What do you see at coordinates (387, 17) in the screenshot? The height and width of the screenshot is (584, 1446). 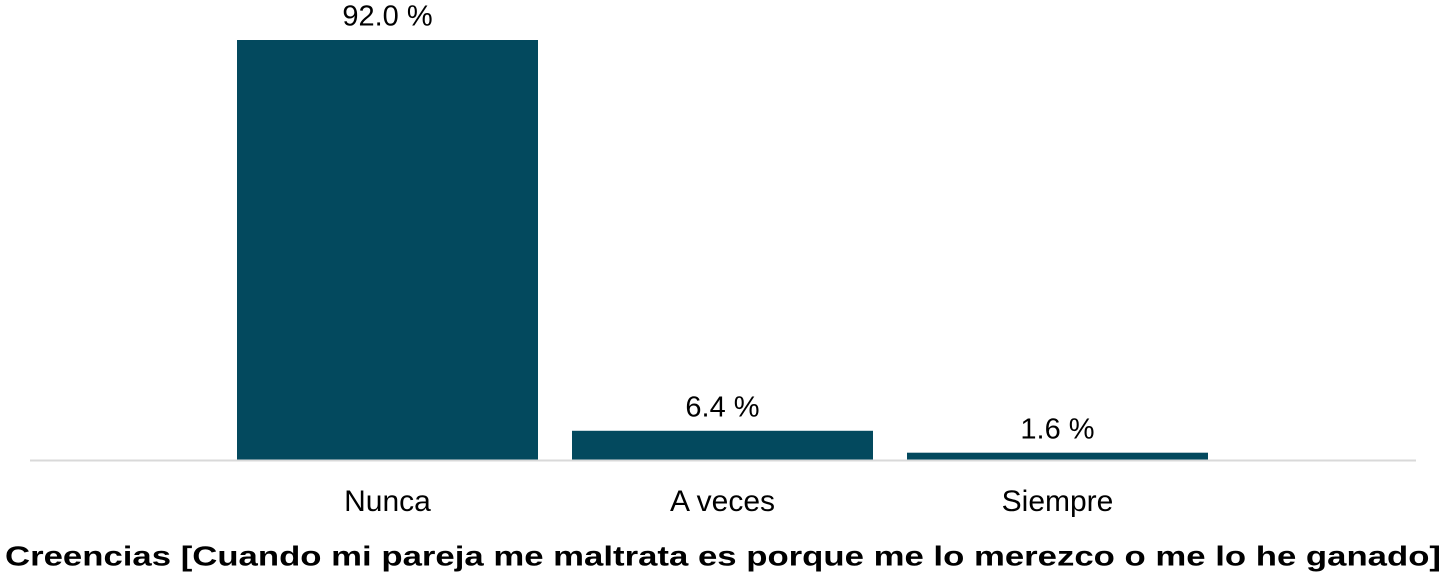 I see `value-label: 92.0 %` at bounding box center [387, 17].